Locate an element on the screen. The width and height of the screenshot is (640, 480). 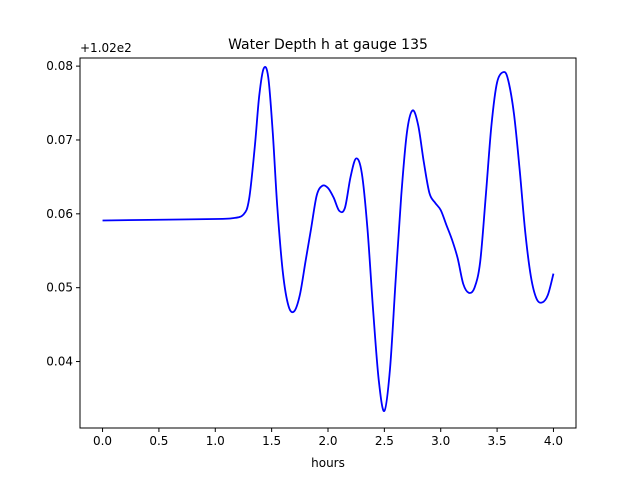
y-tick-label: 0.06 is located at coordinates (59, 214).